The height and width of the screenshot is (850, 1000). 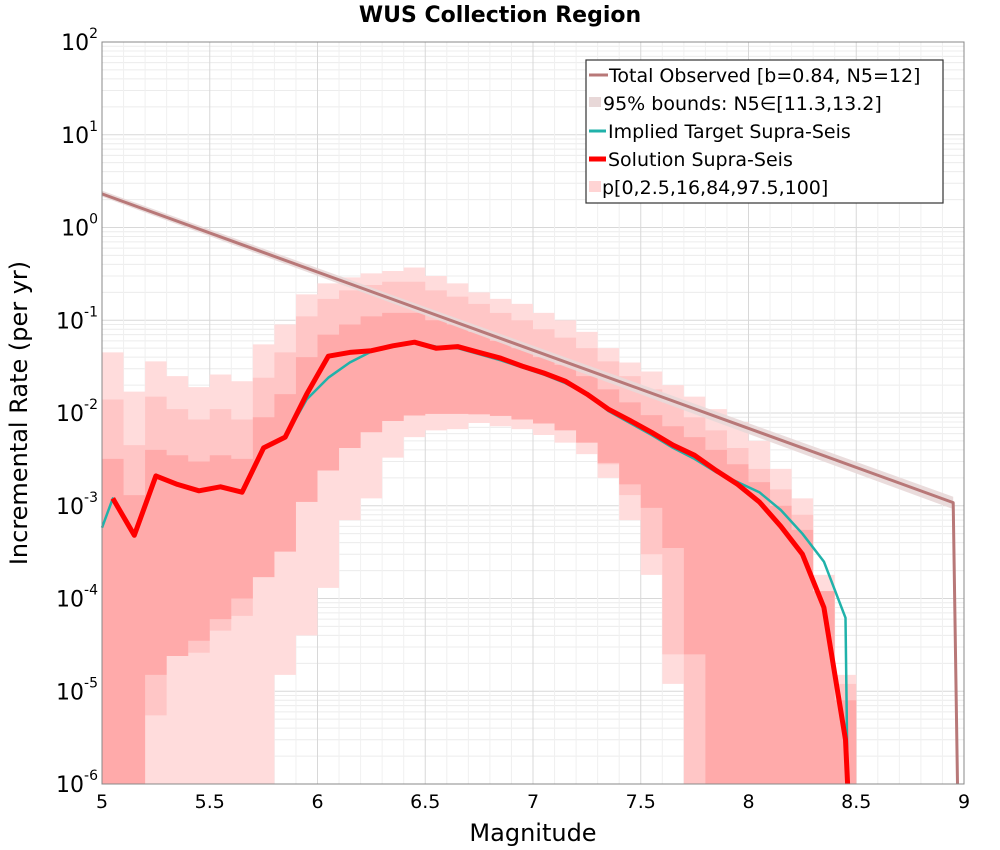 I want to click on x-tick-label: 7, so click(x=533, y=802).